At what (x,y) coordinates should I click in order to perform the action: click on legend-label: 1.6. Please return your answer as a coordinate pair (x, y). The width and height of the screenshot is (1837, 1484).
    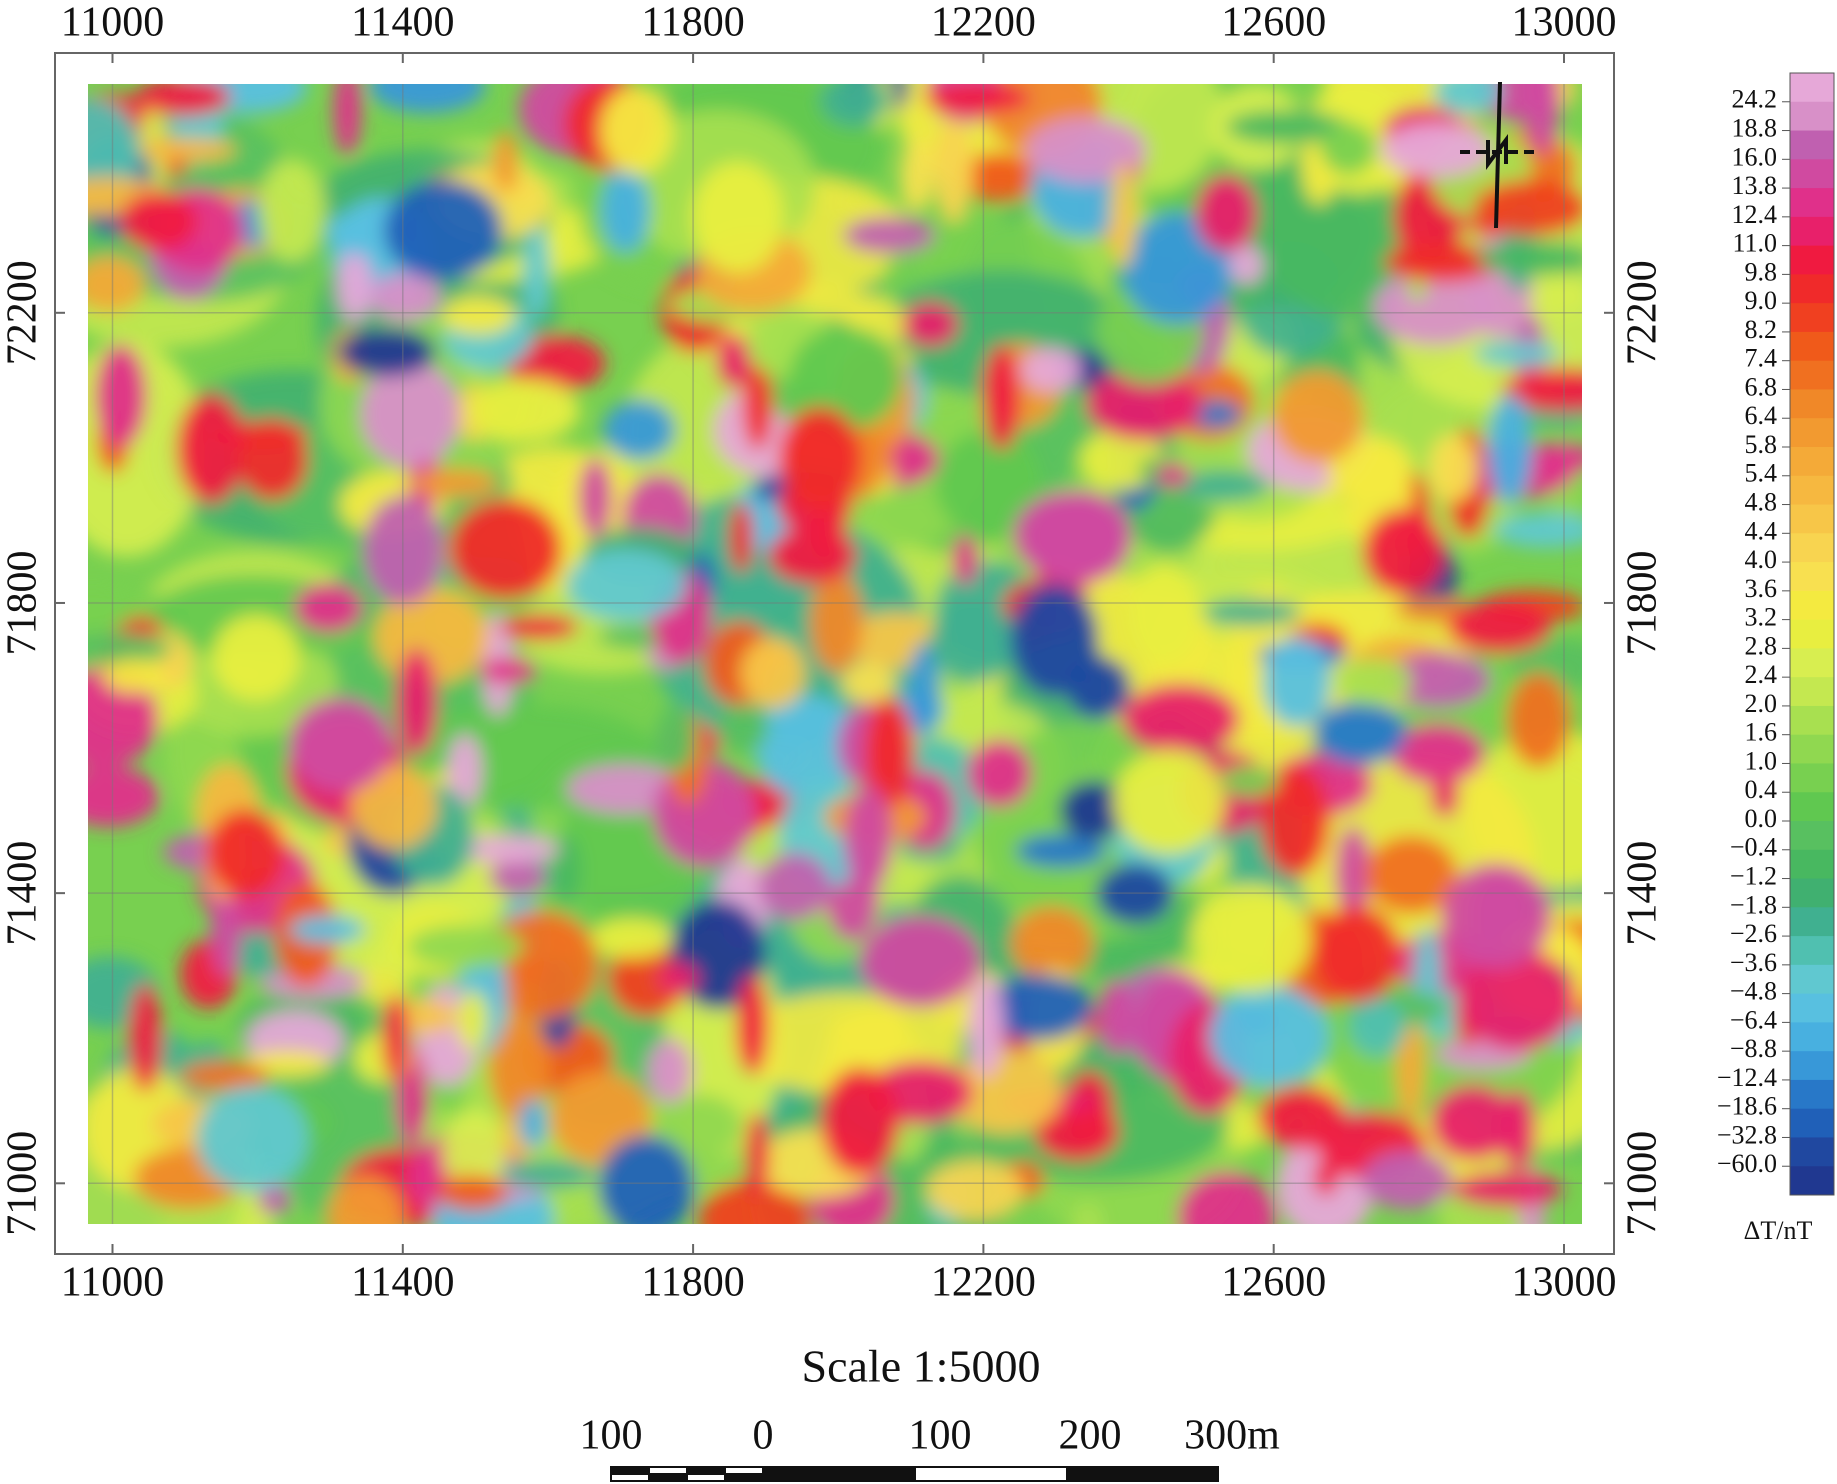
    Looking at the image, I should click on (1761, 732).